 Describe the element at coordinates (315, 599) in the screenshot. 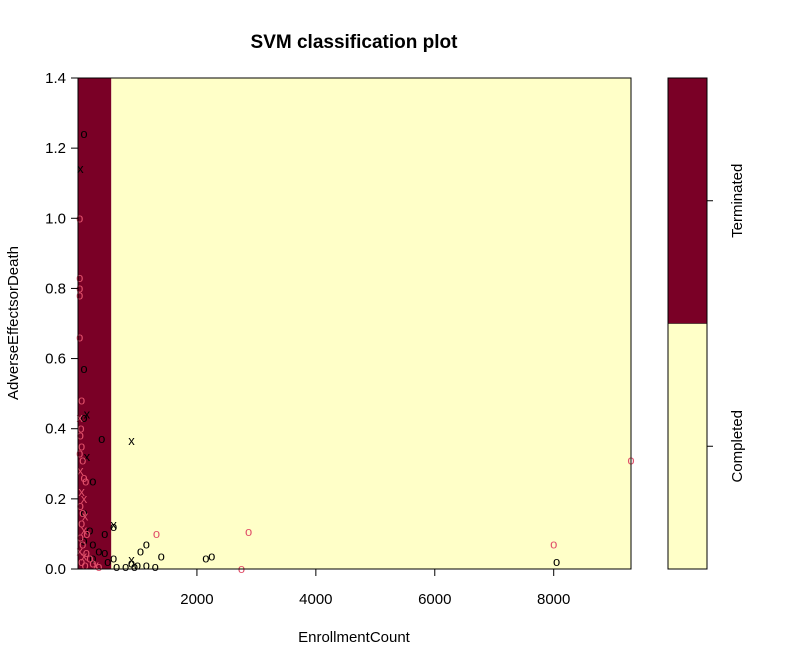

I see `x-tick-label: 4000` at that location.